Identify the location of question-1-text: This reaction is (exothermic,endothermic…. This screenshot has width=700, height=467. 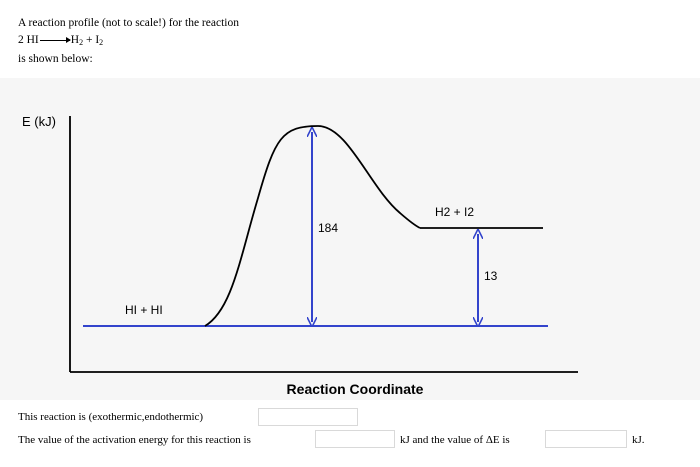
(111, 417).